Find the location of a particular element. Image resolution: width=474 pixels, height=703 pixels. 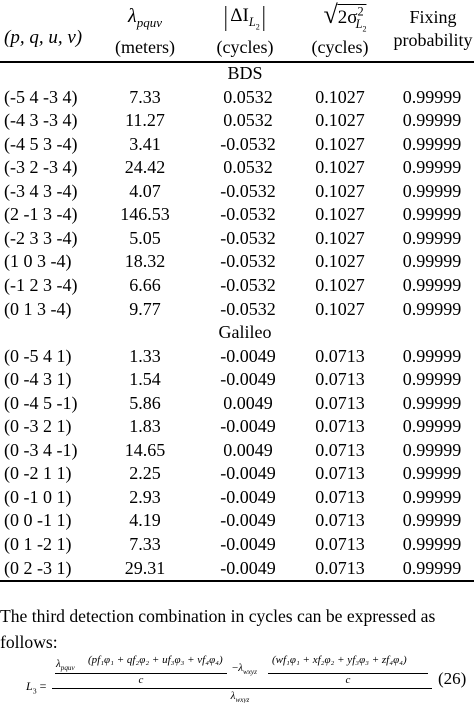

eq-term: −λwxyz is located at coordinates (244, 669).